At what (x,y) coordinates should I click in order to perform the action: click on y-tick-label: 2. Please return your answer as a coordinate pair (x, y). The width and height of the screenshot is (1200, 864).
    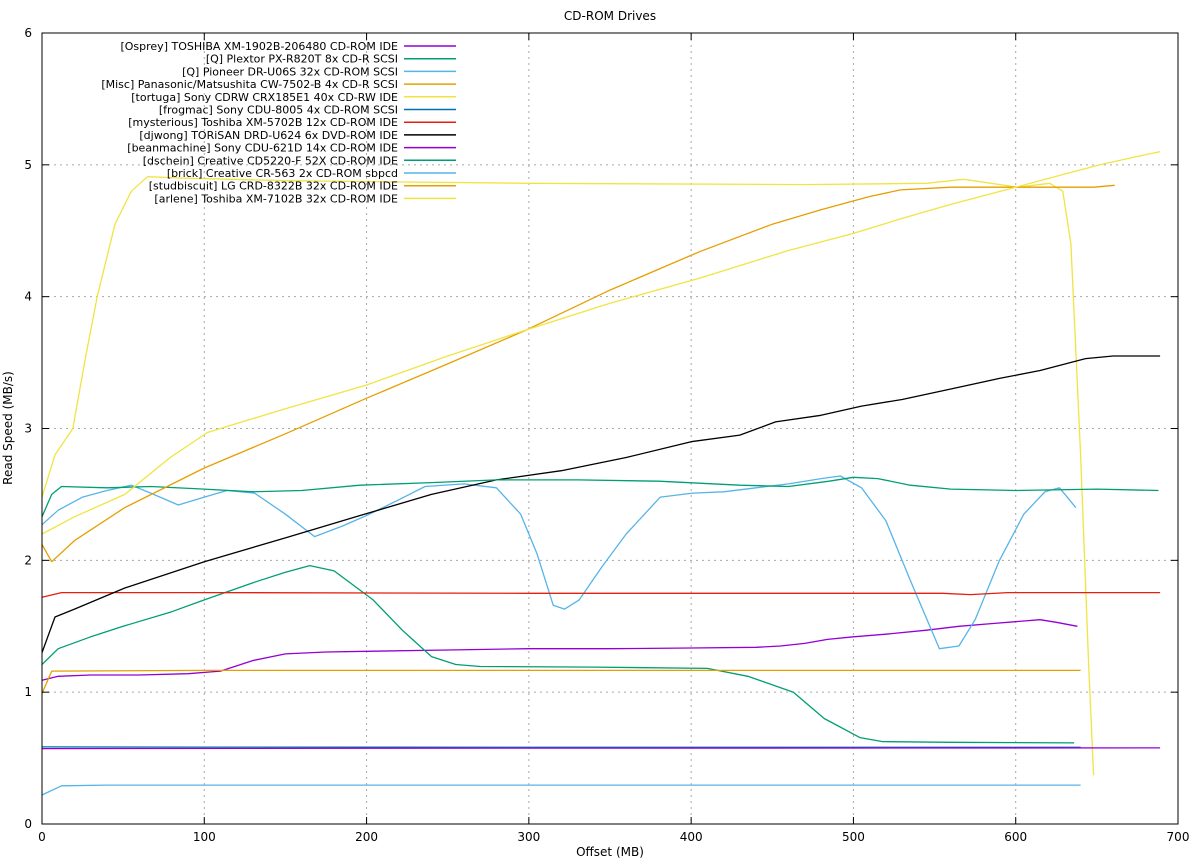
    Looking at the image, I should click on (28, 560).